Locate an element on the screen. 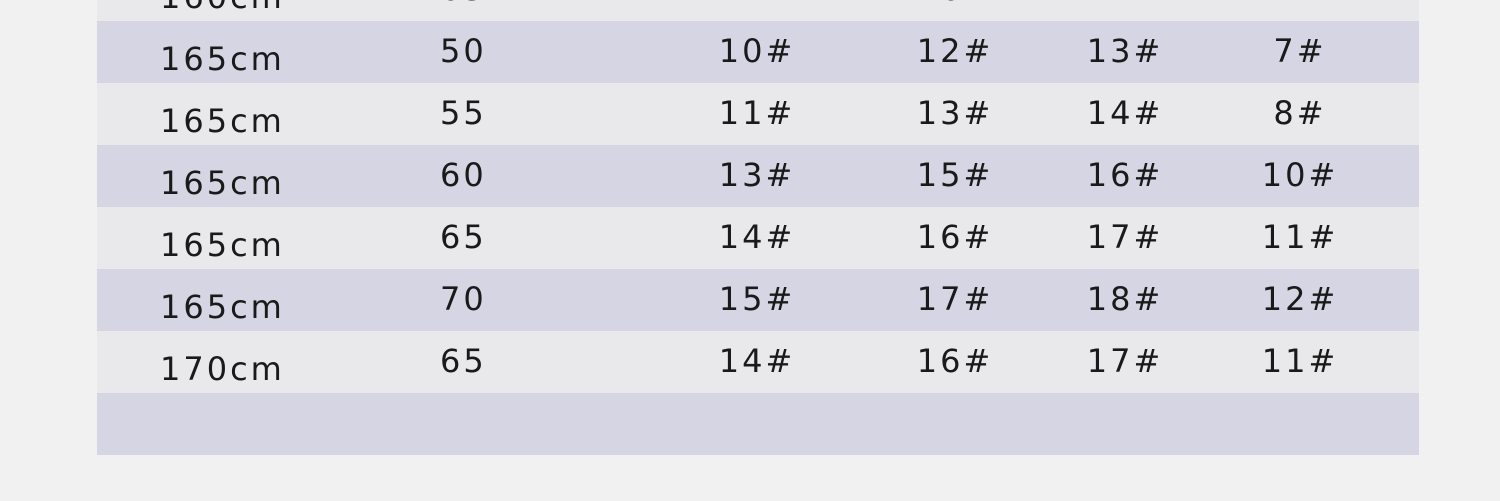  table-row: 165cm 60 13# 15# 16# 10# is located at coordinates (758, 176).